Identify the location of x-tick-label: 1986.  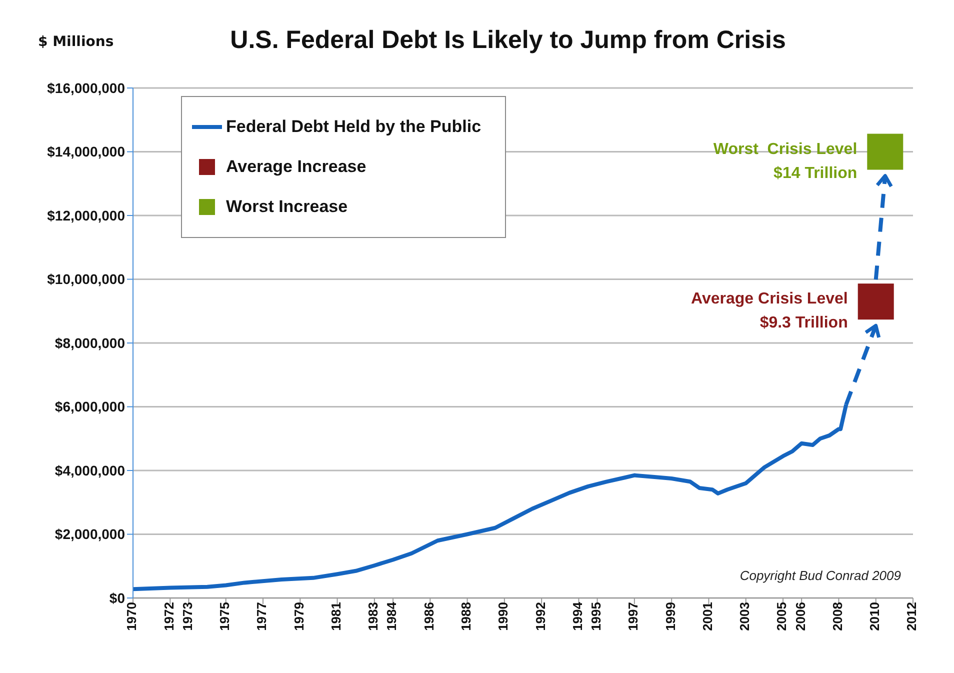
(428, 616).